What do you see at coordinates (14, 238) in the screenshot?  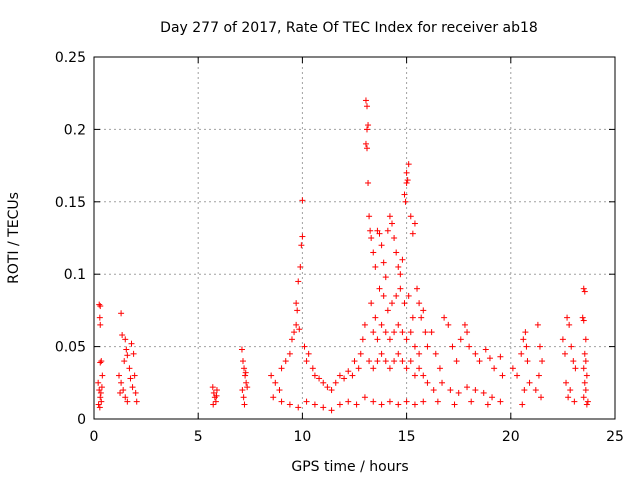 I see `y-axis-label: ROTI / TECUs` at bounding box center [14, 238].